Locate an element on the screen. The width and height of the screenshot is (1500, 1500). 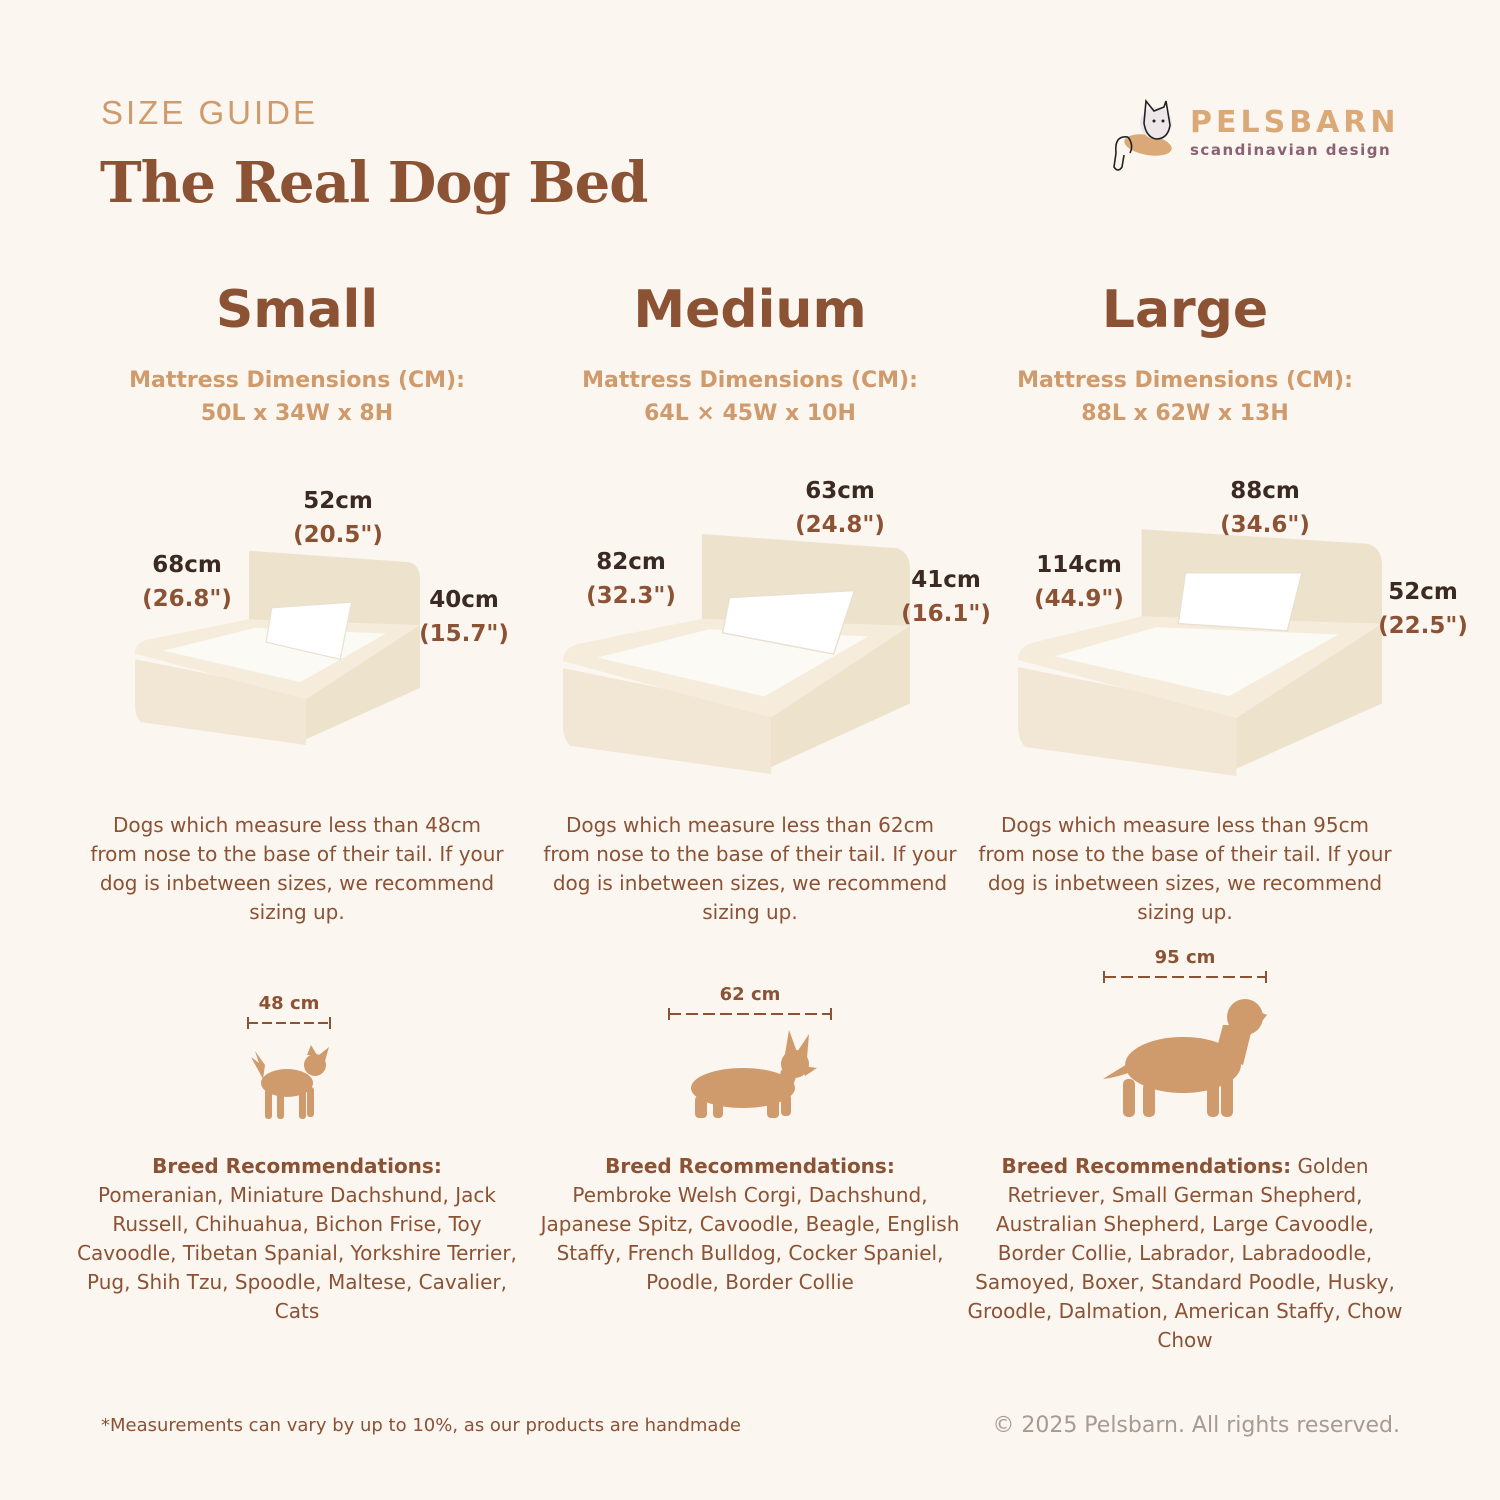
dim-in: (15.7") is located at coordinates (464, 634).